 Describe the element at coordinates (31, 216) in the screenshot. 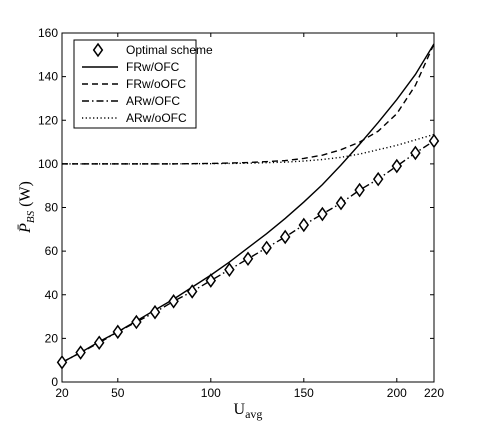

I see `y-axis-title-sub: BS` at that location.